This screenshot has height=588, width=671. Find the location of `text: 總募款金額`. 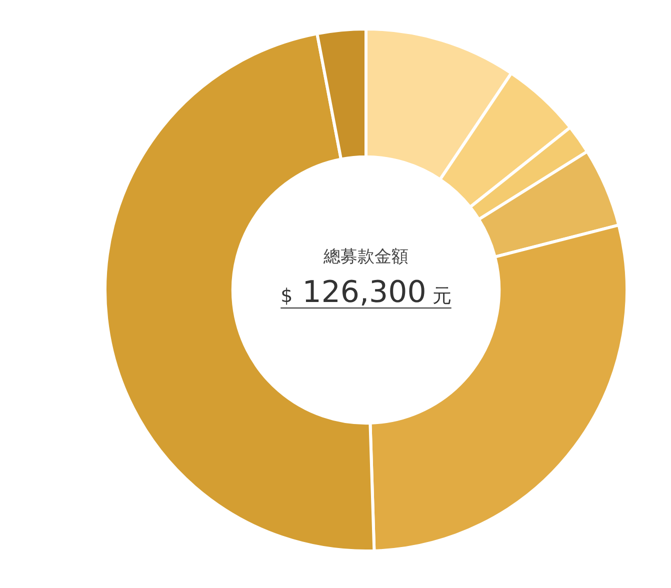

text: 總募款金額 is located at coordinates (365, 257).